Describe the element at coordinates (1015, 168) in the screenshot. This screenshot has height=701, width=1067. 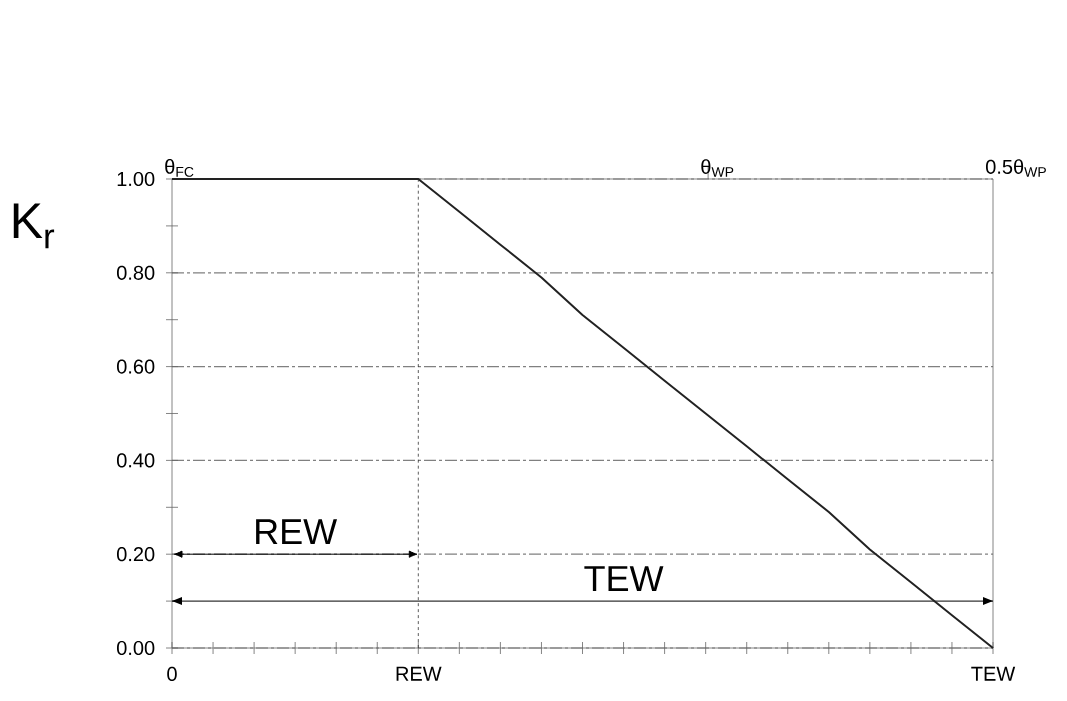
I see `text: 0.5θ$_{WP}$` at that location.